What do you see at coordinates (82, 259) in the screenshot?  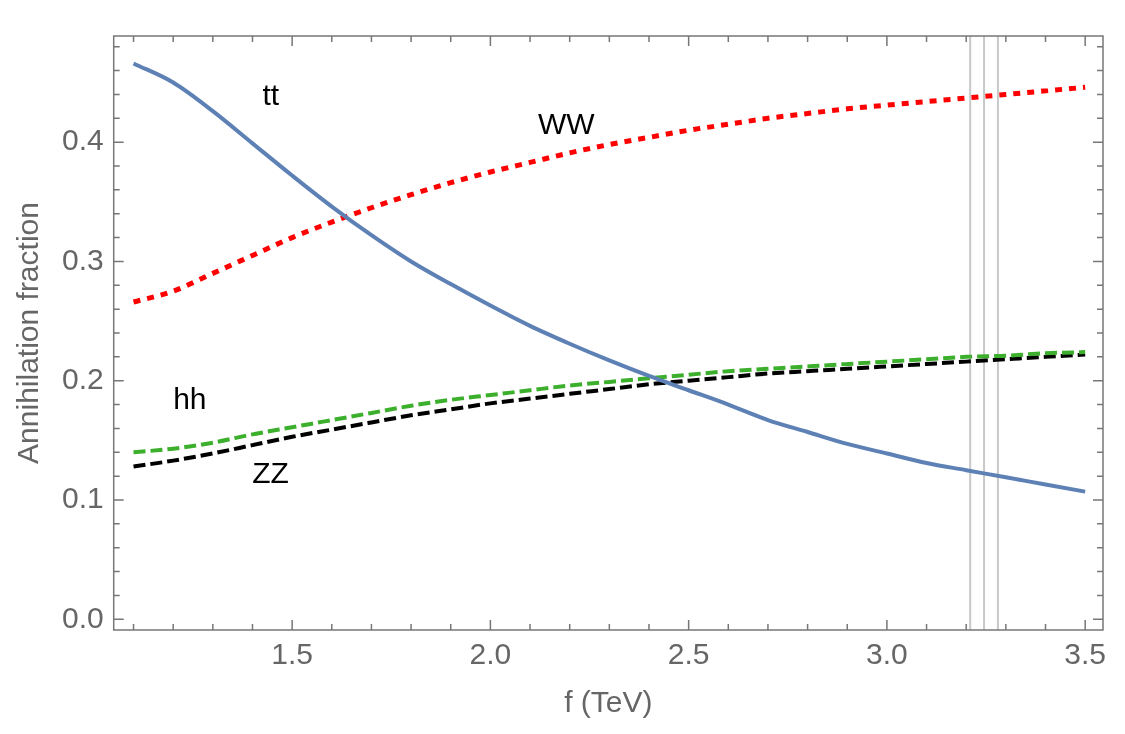 I see `y-tick-label: 0.3` at bounding box center [82, 259].